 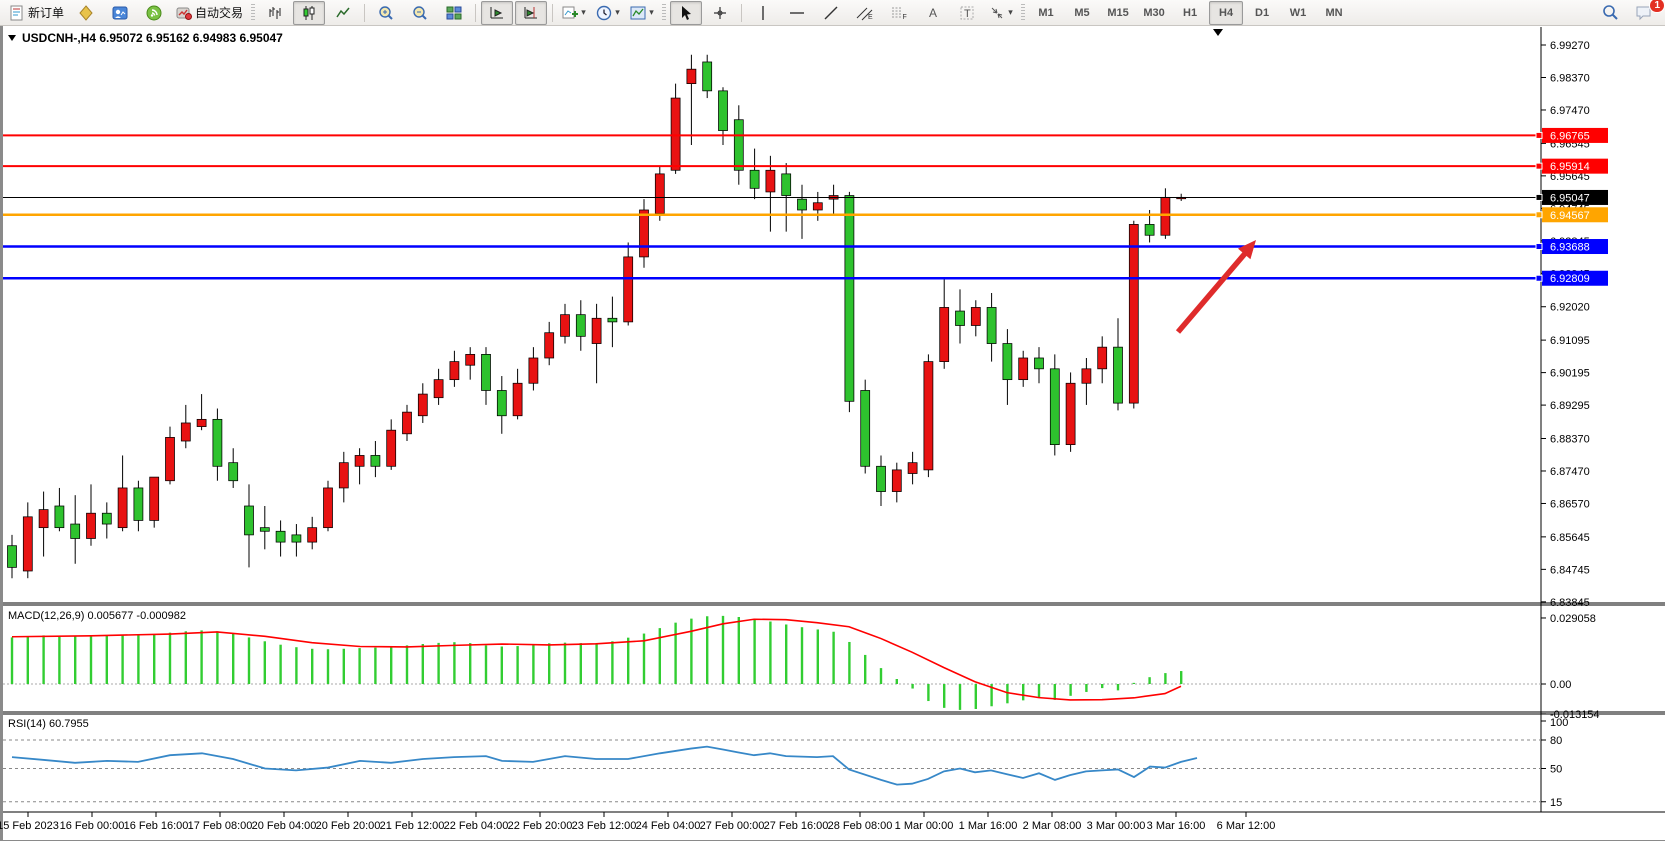 I want to click on search-button, so click(x=1610, y=13).